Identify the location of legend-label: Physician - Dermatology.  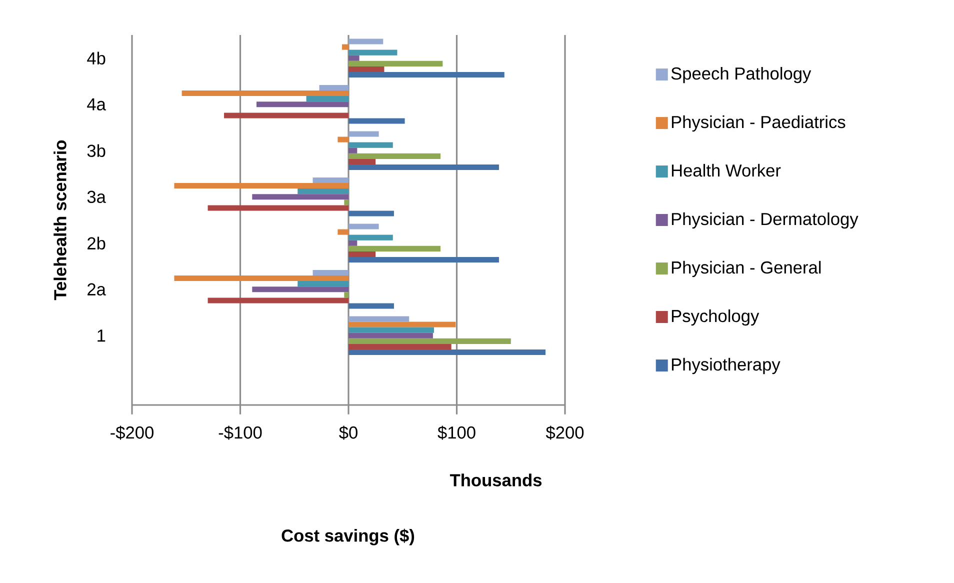
(765, 220).